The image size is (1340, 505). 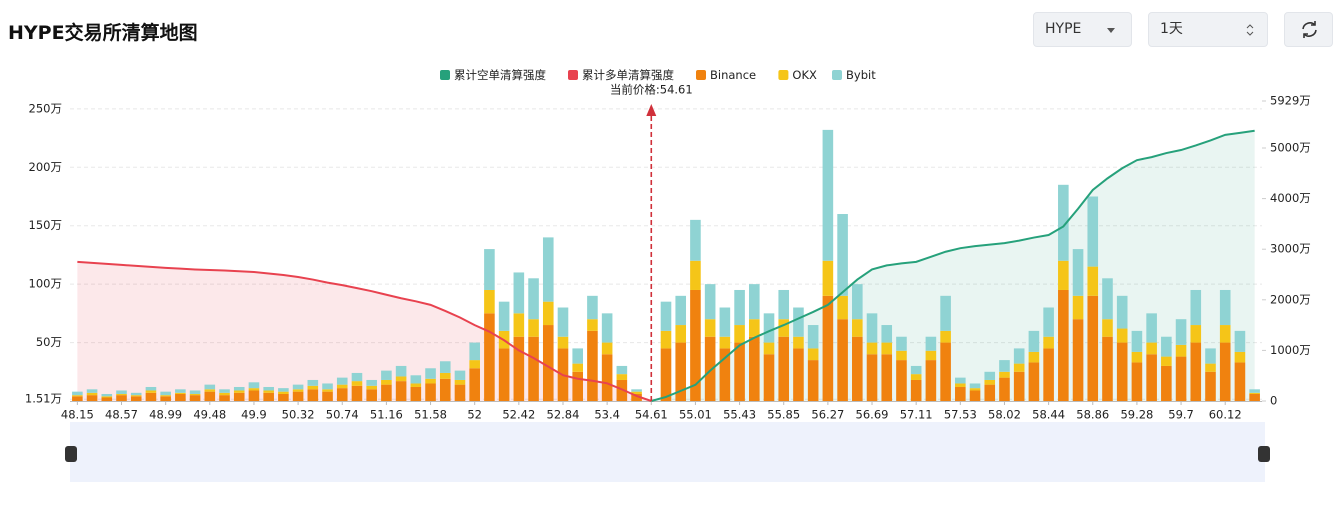 What do you see at coordinates (651, 415) in the screenshot?
I see `x-tick-label: 54.61` at bounding box center [651, 415].